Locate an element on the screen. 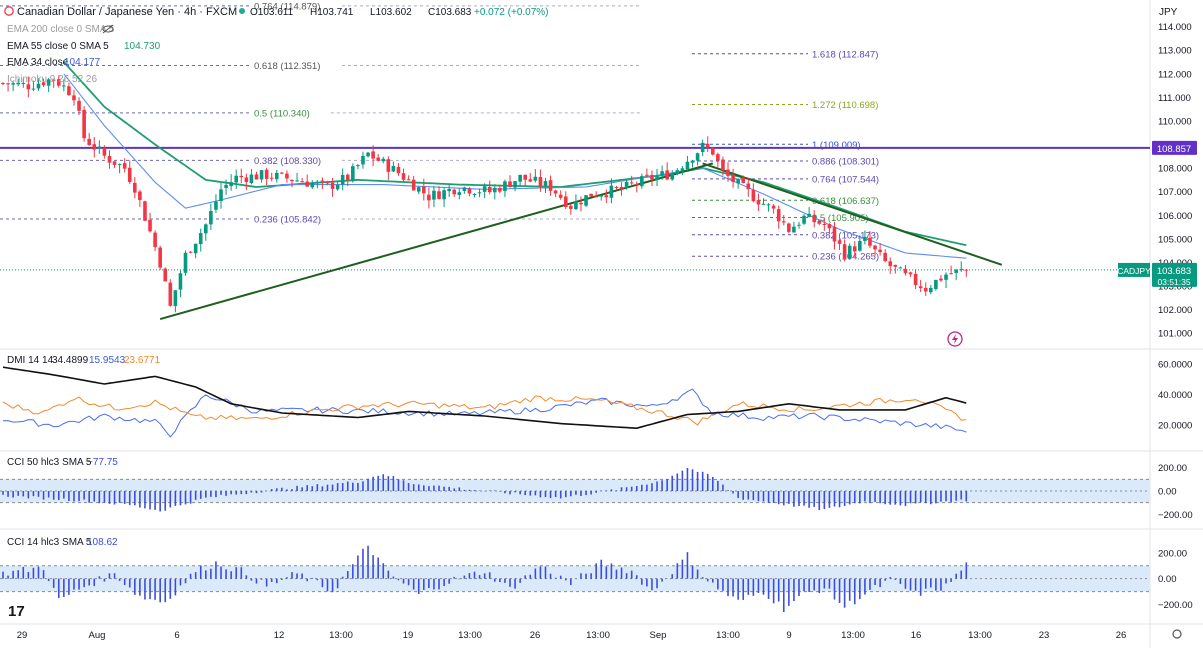  legend-ema34: EMA 34 close is located at coordinates (38, 62).